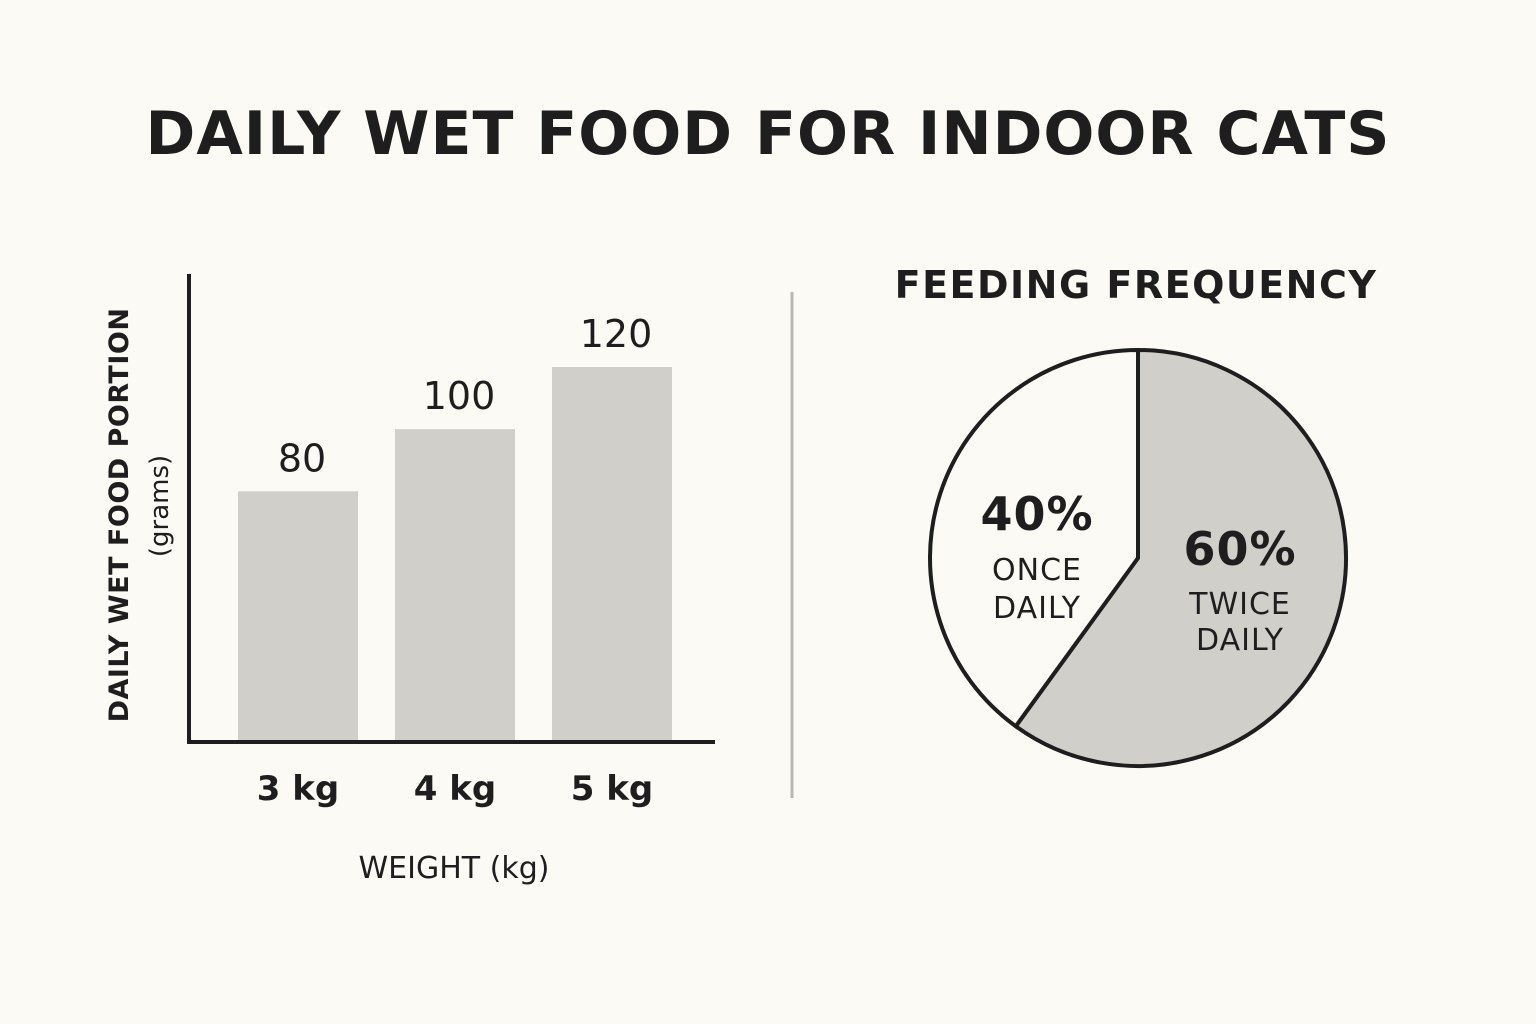 The height and width of the screenshot is (1024, 1536). I want to click on x-tick-label: 3 kg, so click(298, 789).